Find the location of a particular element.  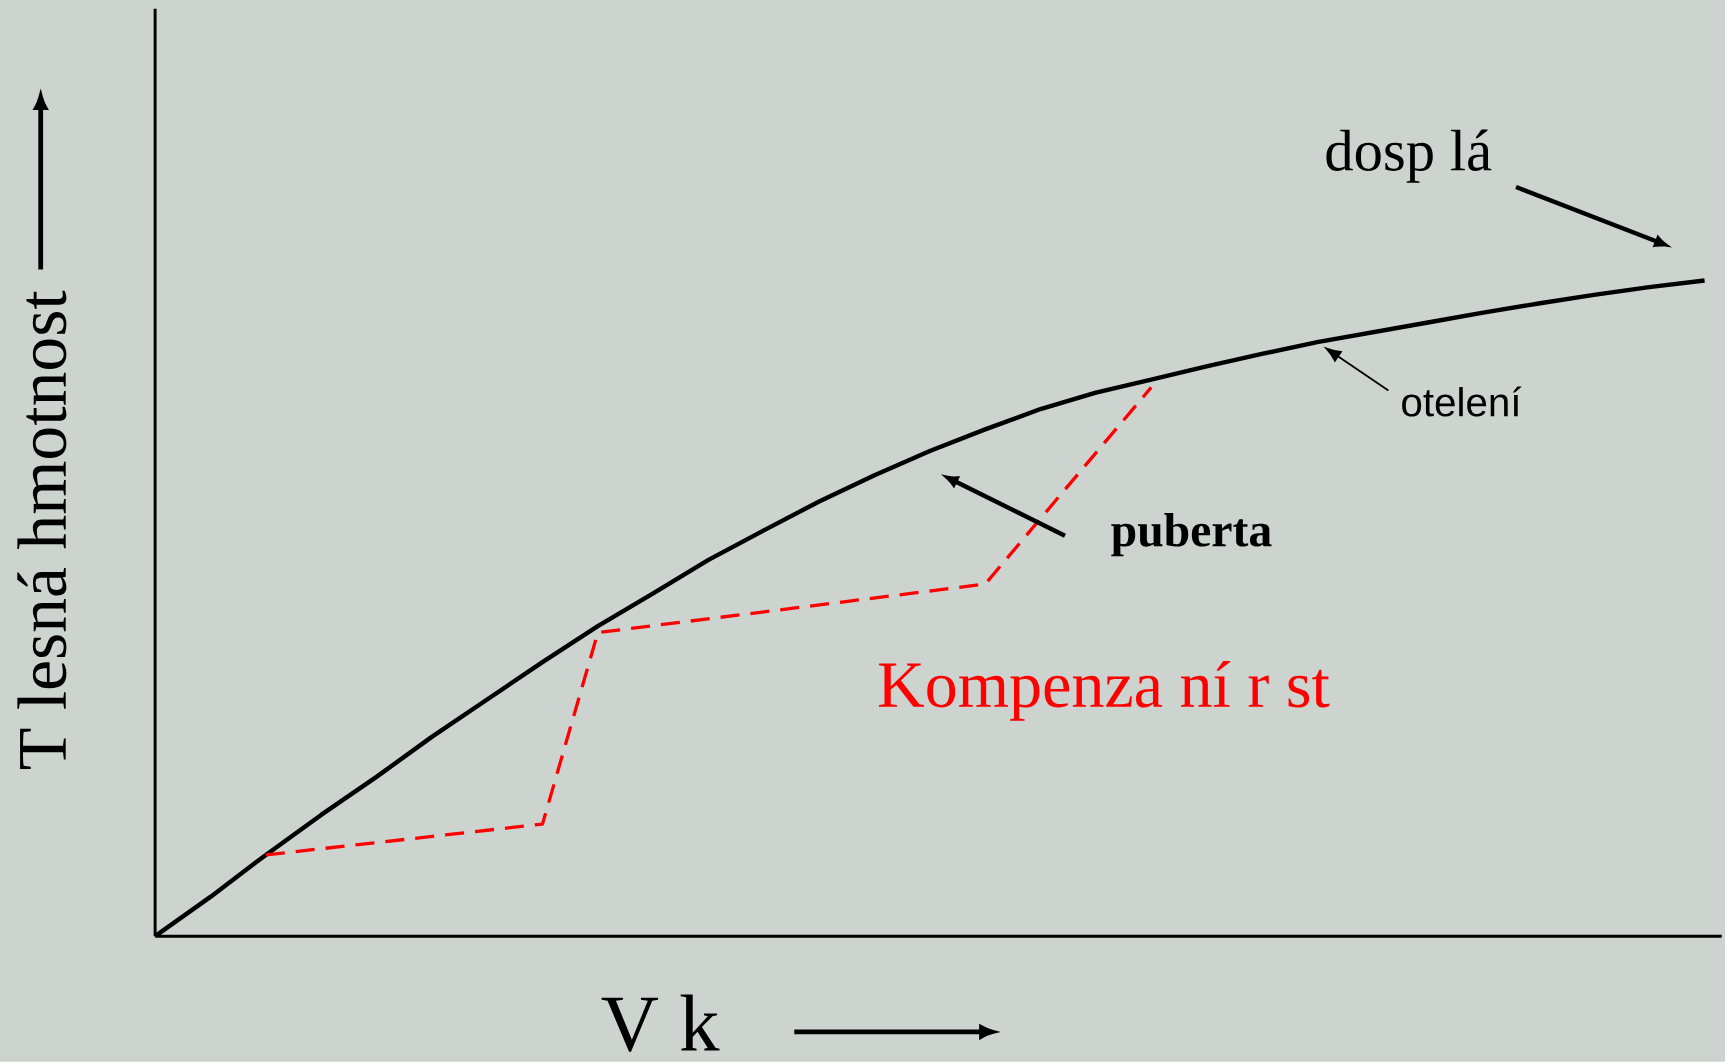

x-axis-title: V k is located at coordinates (660, 1023).